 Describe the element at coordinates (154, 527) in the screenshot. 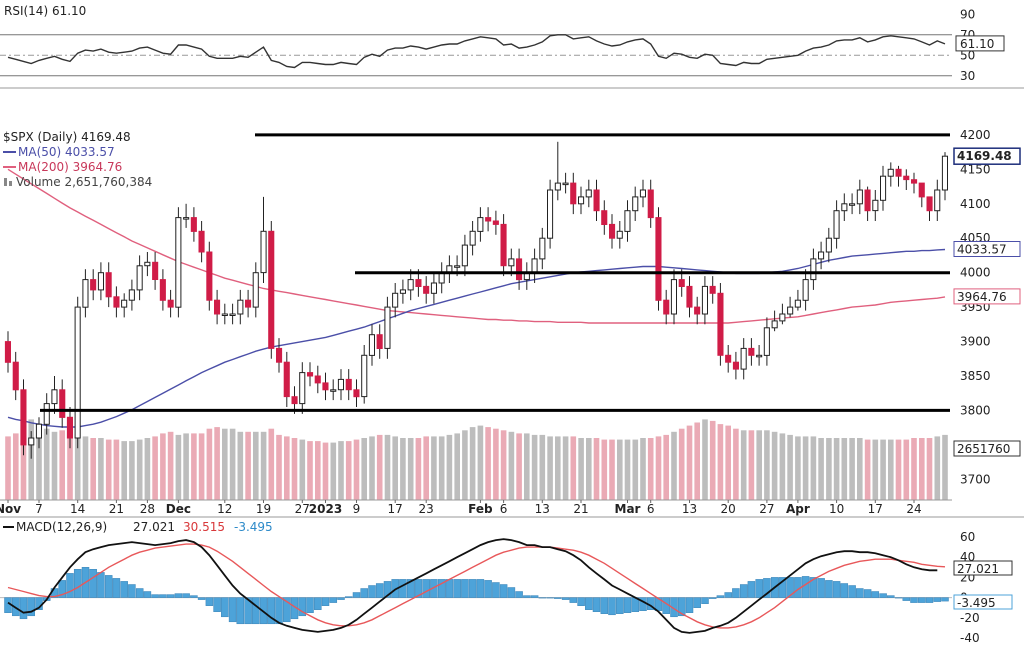

I see `macd-legend-value: 27.021` at that location.